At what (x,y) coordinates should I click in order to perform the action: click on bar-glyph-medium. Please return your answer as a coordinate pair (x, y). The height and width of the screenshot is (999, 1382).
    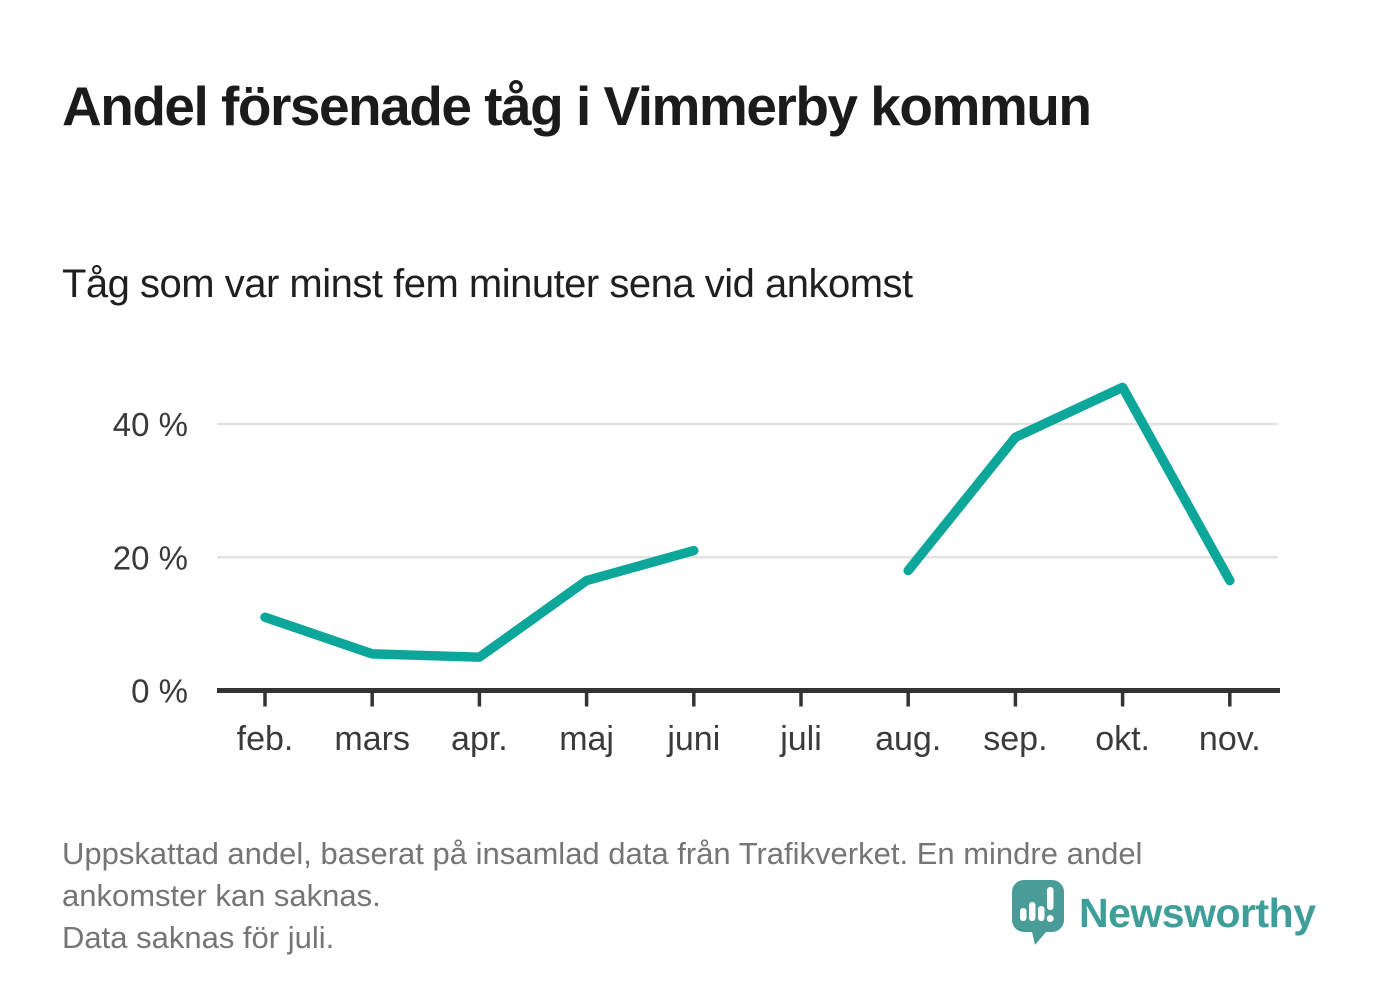
    Looking at the image, I should click on (1041, 913).